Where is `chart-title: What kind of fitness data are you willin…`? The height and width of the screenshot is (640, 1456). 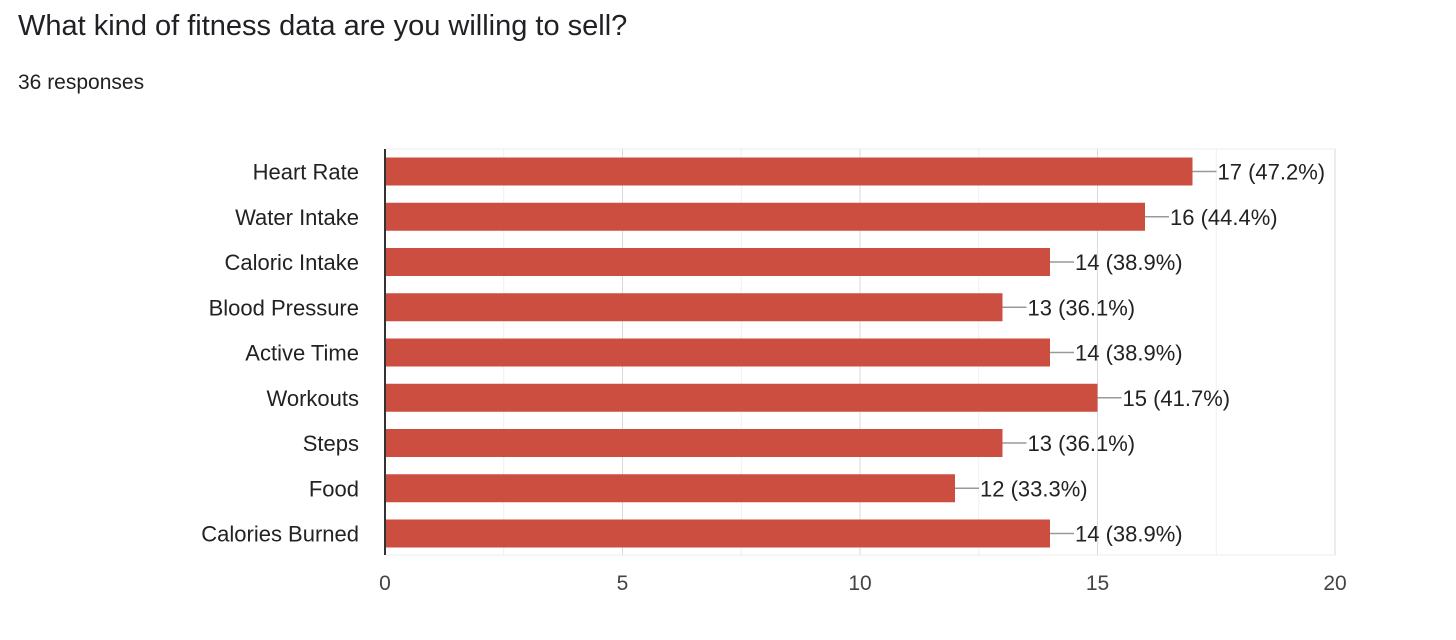 chart-title: What kind of fitness data are you willin… is located at coordinates (323, 26).